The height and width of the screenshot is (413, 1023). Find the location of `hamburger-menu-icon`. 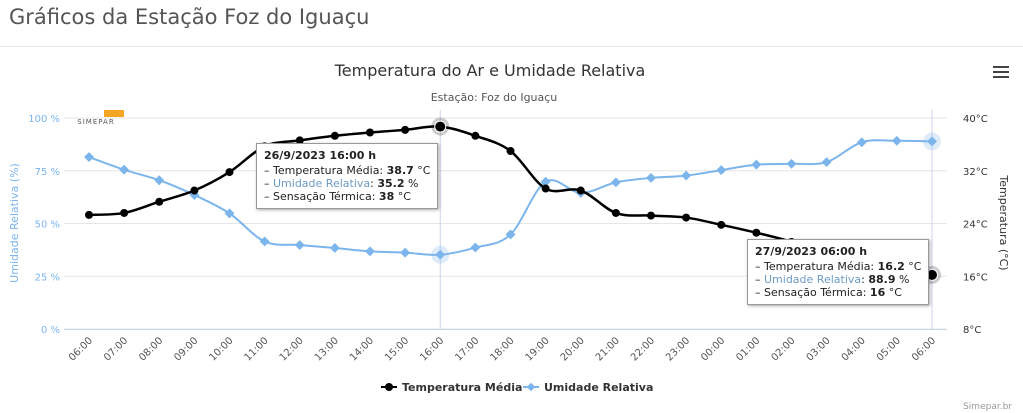

hamburger-menu-icon is located at coordinates (1001, 73).